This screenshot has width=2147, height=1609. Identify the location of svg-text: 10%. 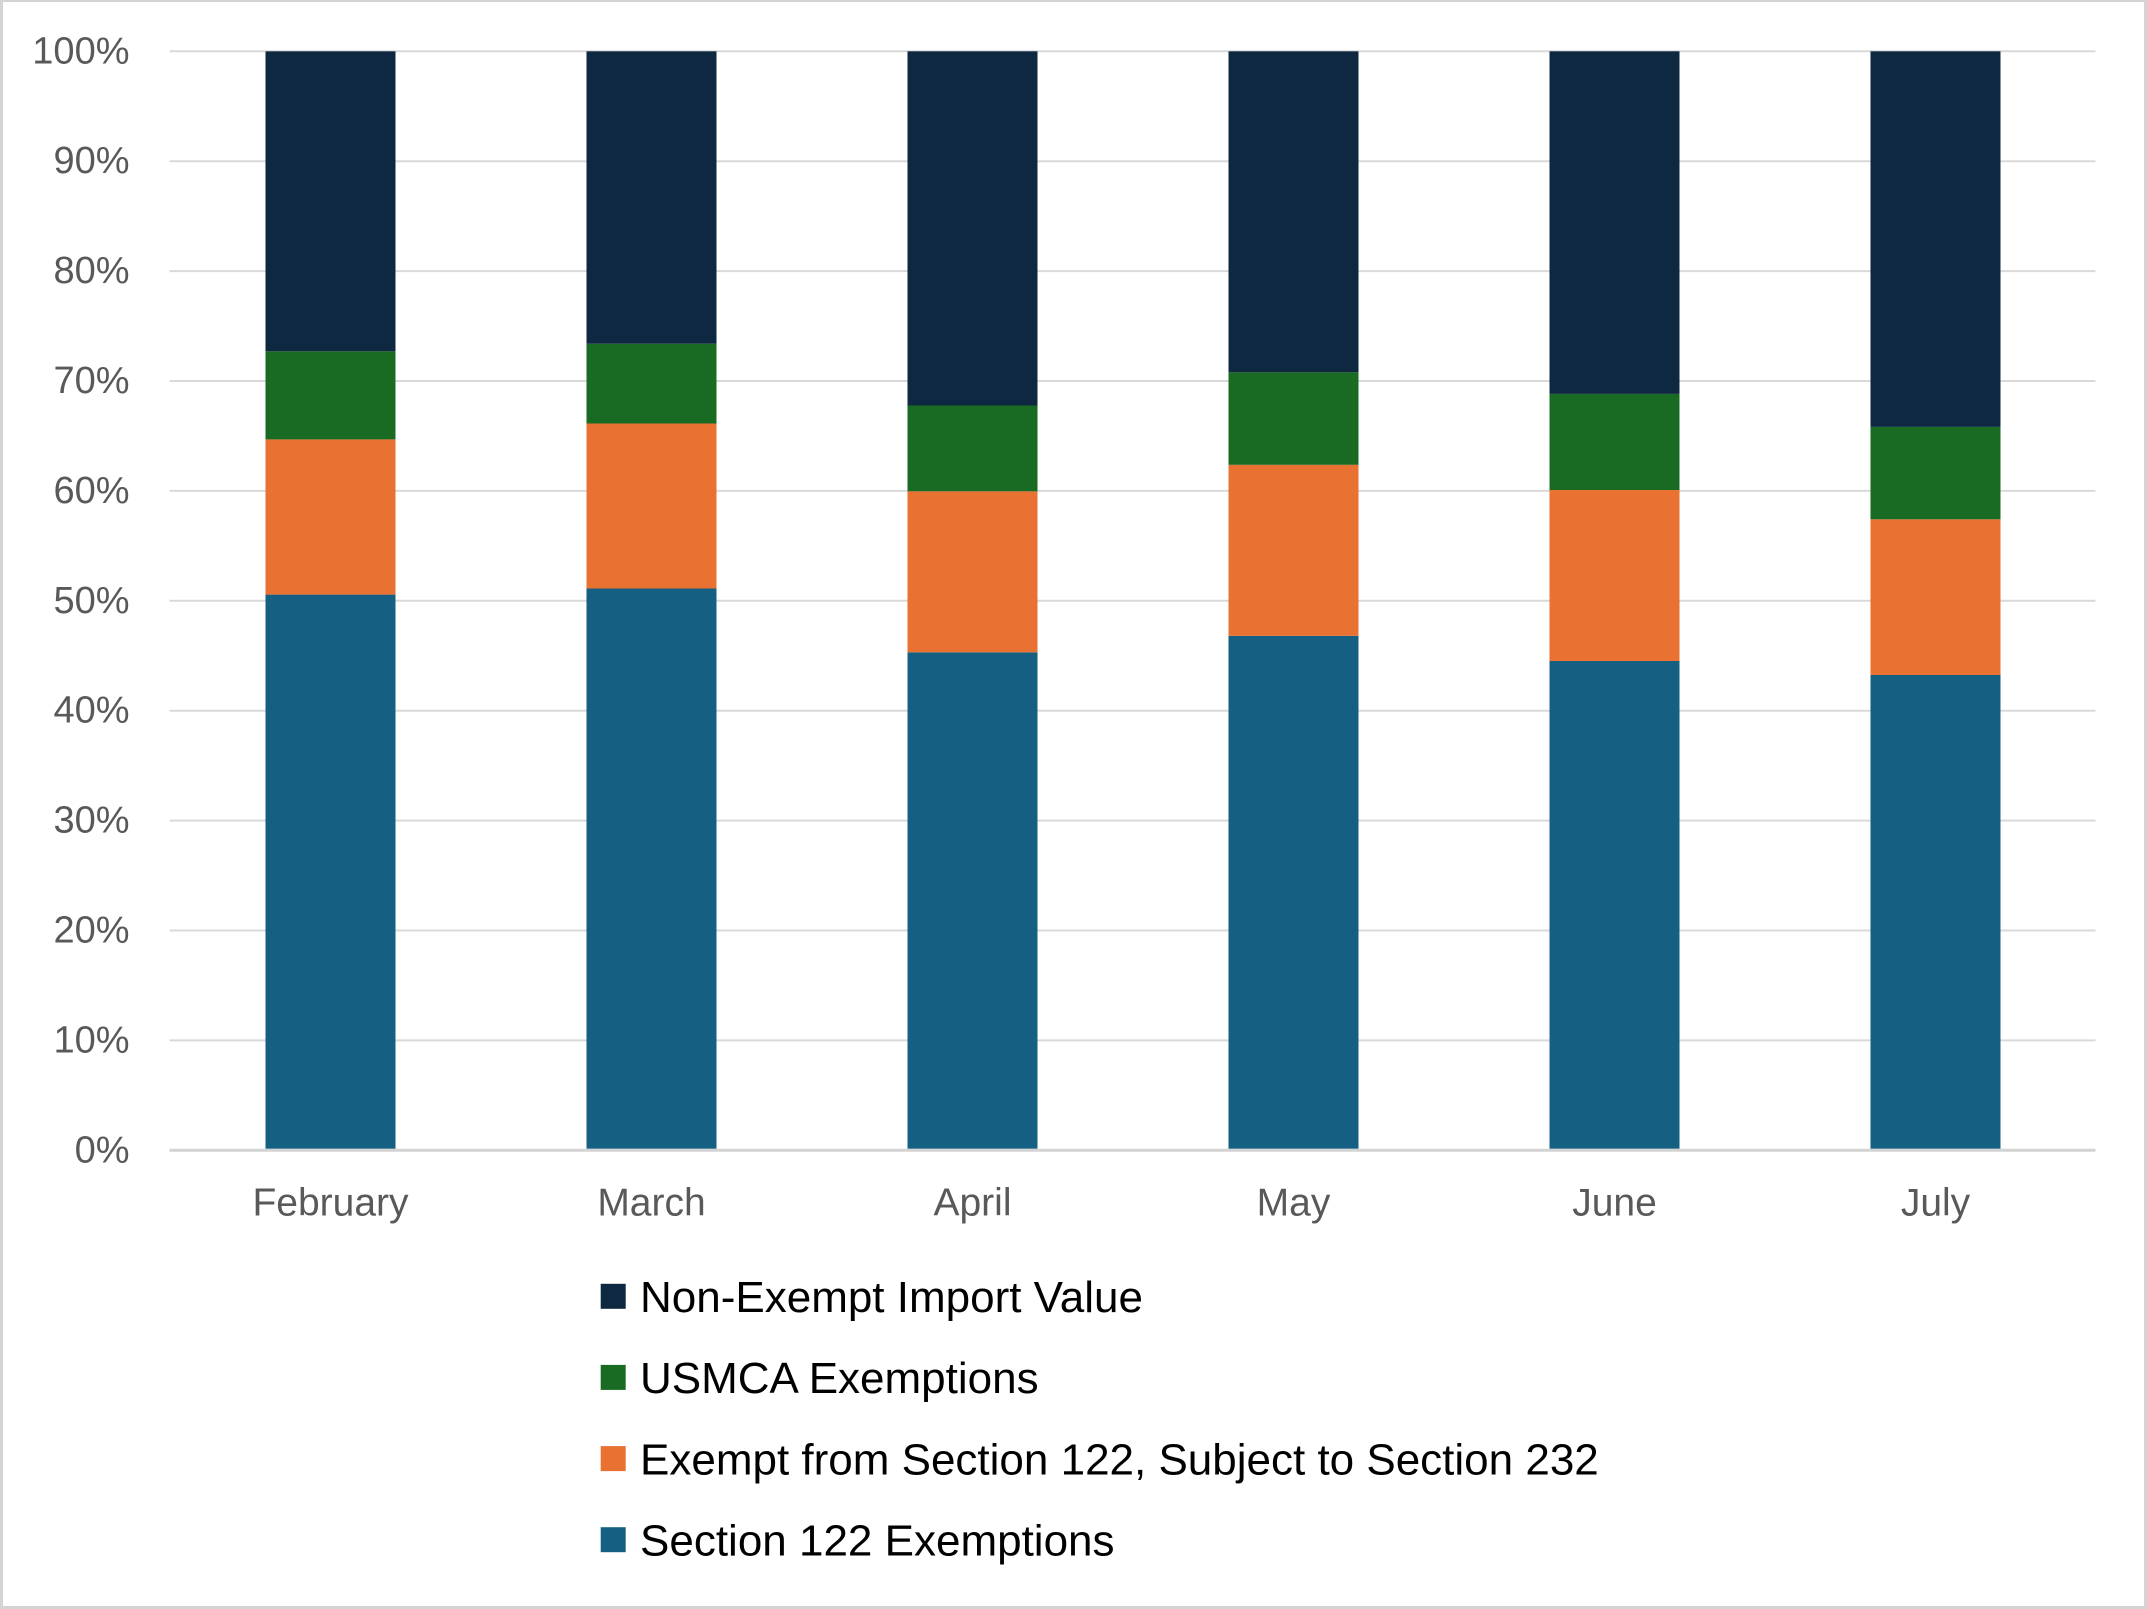
(91, 1040).